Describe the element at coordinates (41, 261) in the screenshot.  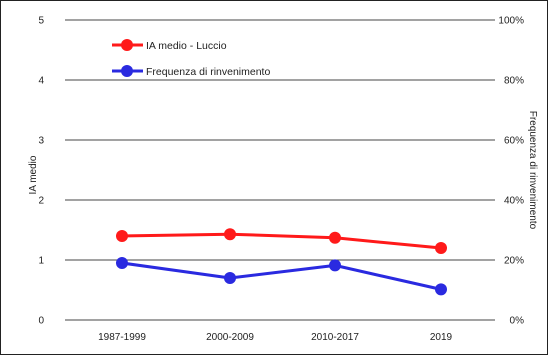
I see `y-tick-label: 1` at that location.